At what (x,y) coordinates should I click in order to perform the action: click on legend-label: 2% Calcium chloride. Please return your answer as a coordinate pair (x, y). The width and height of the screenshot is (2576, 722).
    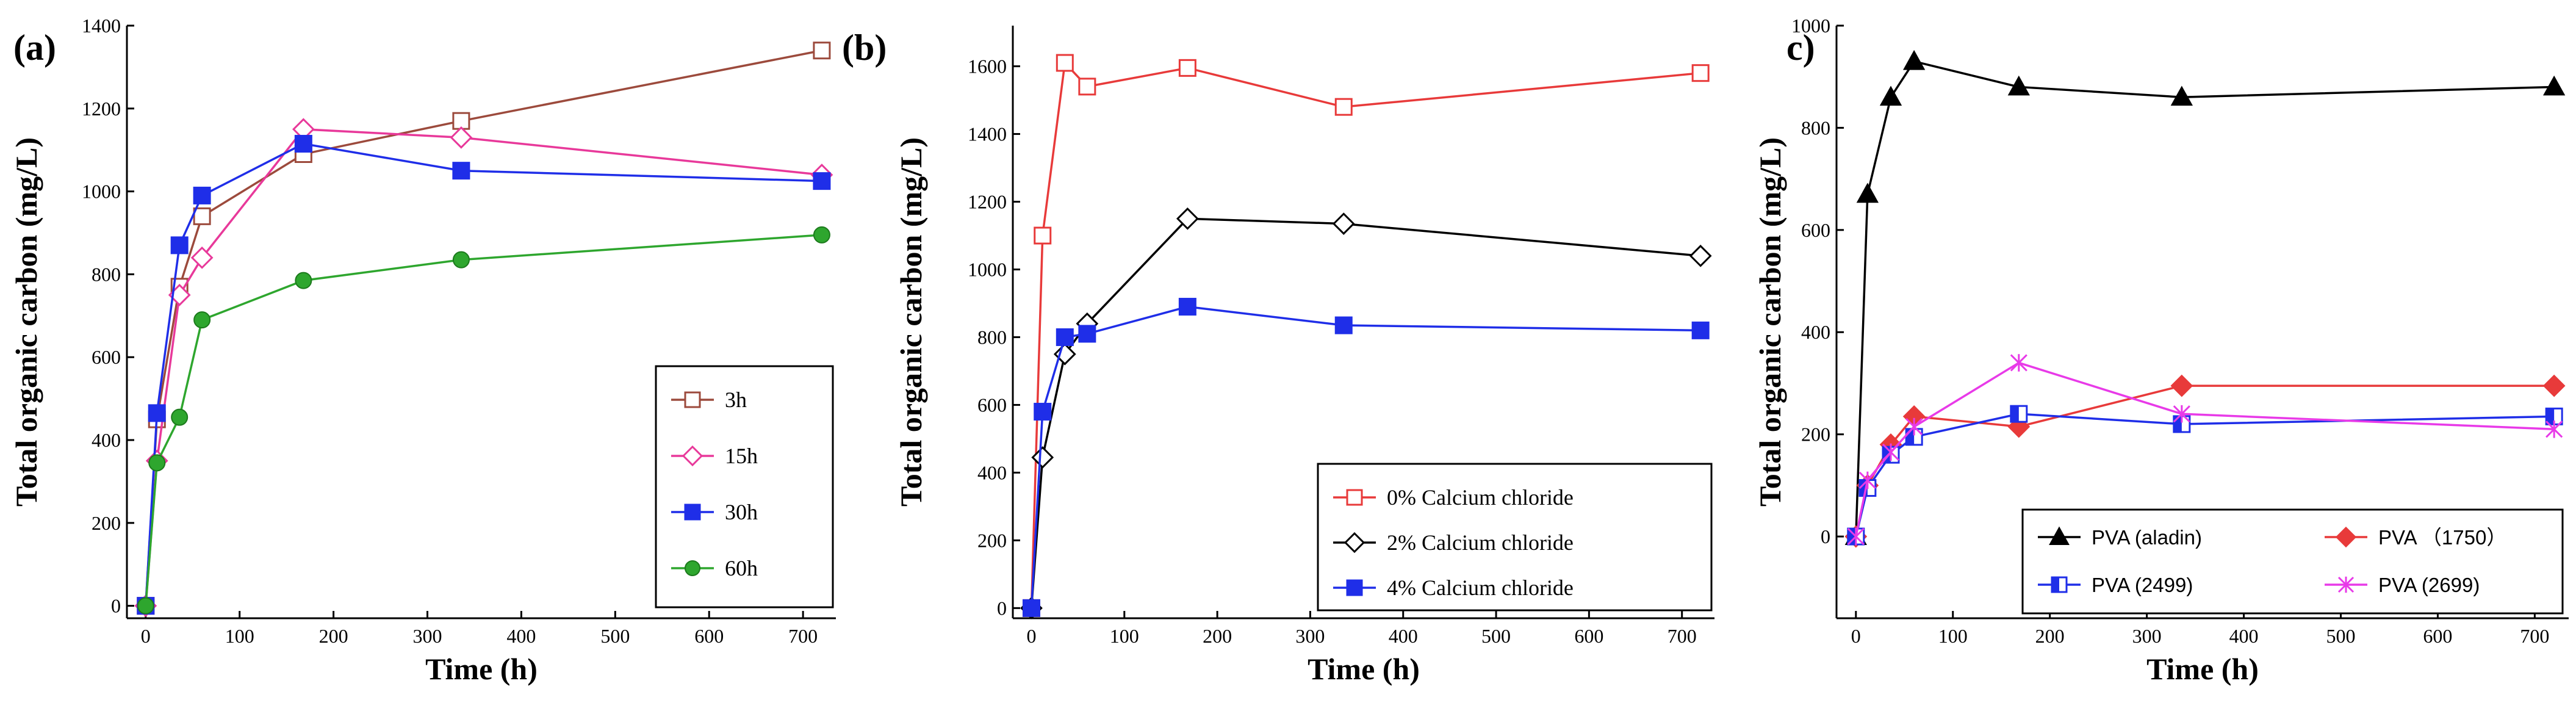
    Looking at the image, I should click on (1480, 542).